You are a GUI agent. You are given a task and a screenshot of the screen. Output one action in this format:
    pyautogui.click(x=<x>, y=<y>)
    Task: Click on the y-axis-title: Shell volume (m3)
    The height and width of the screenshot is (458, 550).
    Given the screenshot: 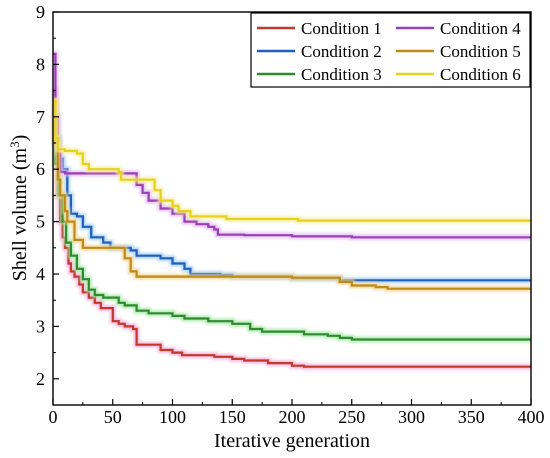 What is the action you would take?
    pyautogui.click(x=19, y=208)
    